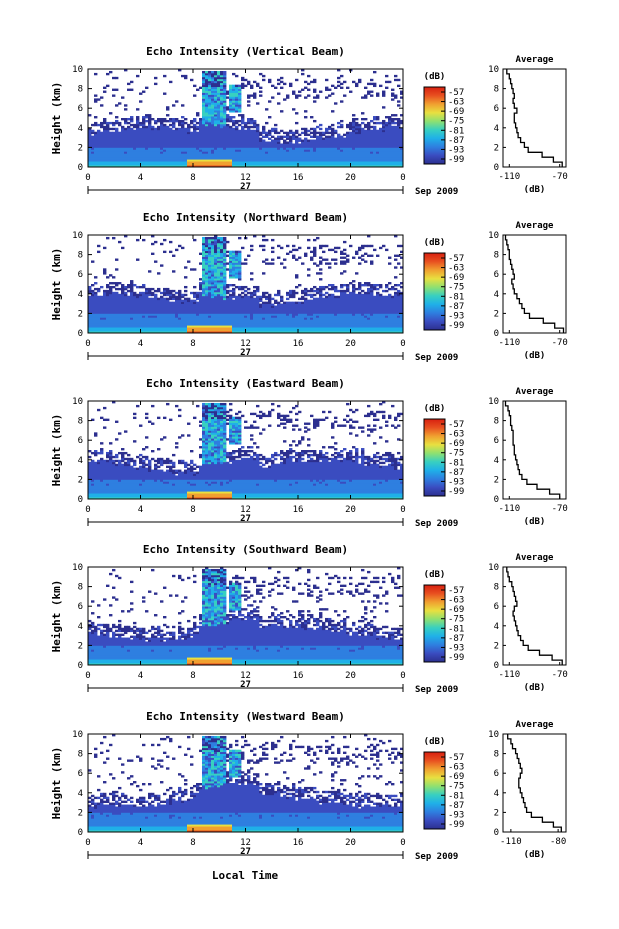  What do you see at coordinates (560, 177) in the screenshot?
I see `average-x-tick-label: -70` at bounding box center [560, 177].